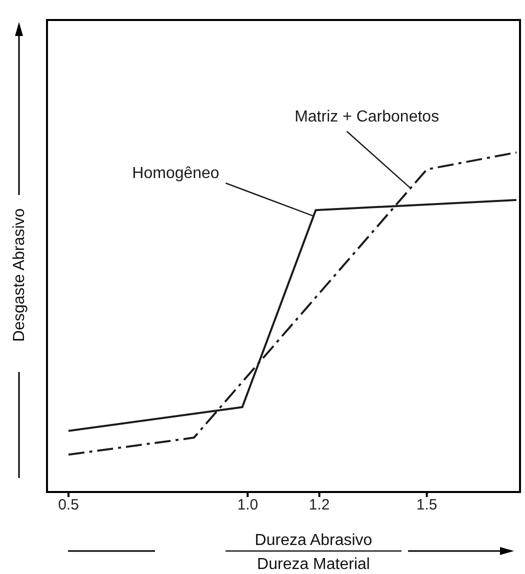  I want to click on x-tick-label: 1.5, so click(427, 505).